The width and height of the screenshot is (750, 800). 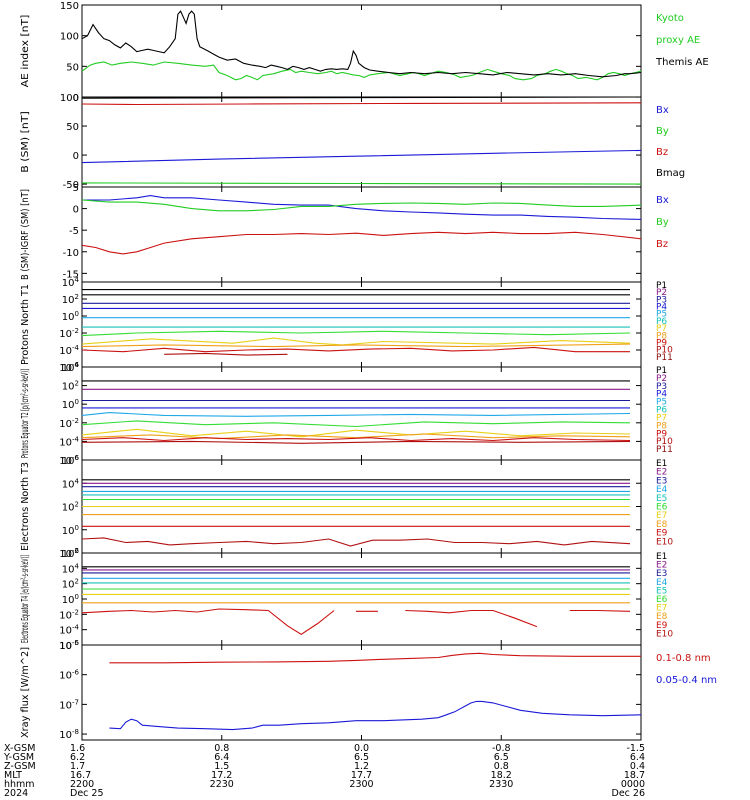 I want to click on legend-entry: P11, so click(x=664, y=450).